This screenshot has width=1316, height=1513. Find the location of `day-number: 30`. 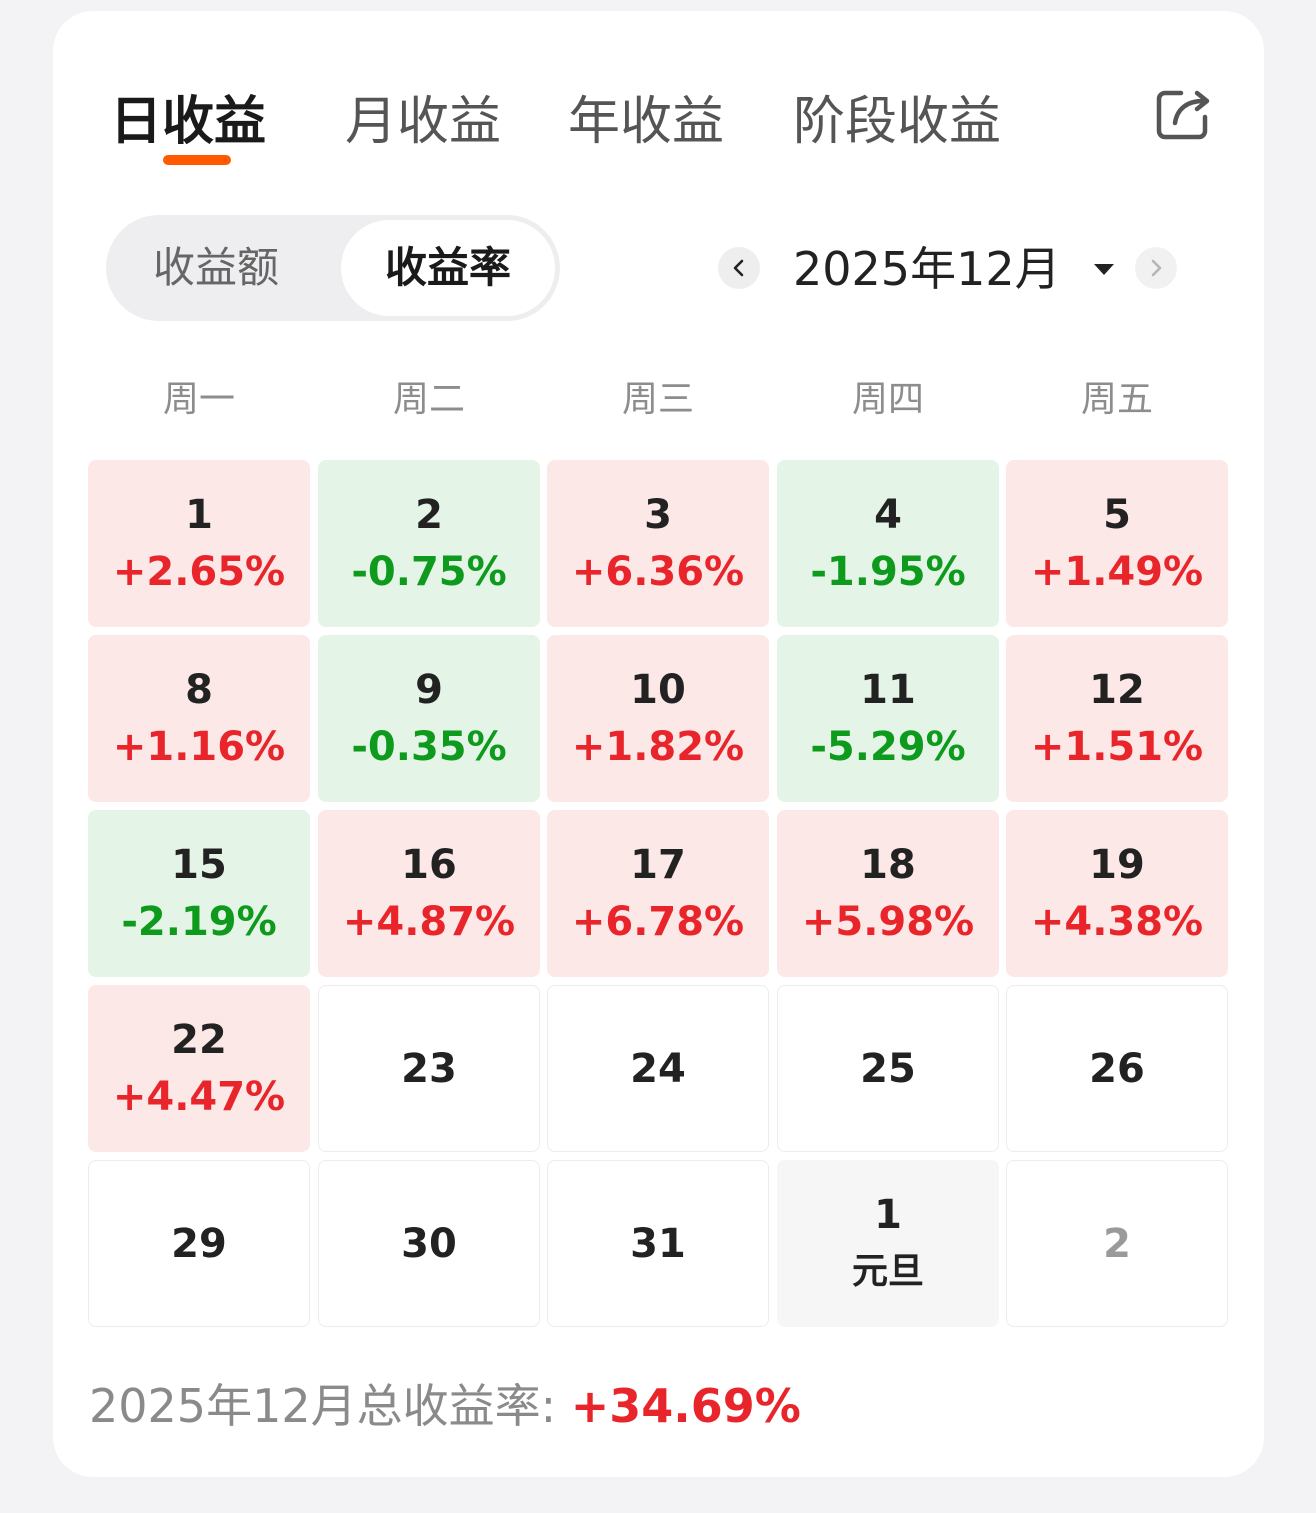

day-number: 30 is located at coordinates (429, 1243).